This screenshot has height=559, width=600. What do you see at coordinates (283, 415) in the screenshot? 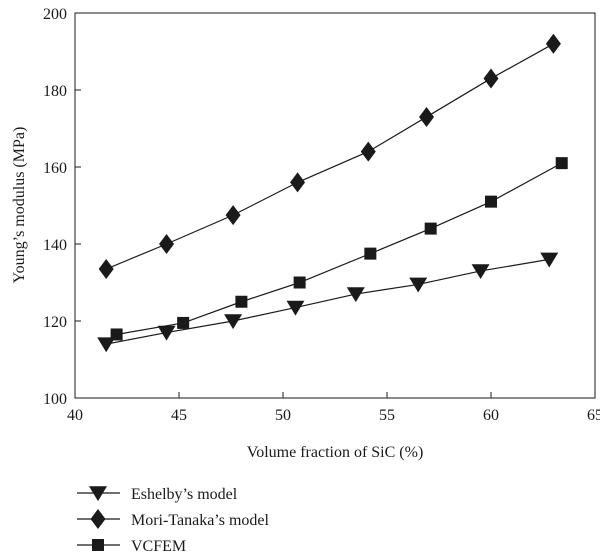
I see `x-tick-label: 50` at bounding box center [283, 415].